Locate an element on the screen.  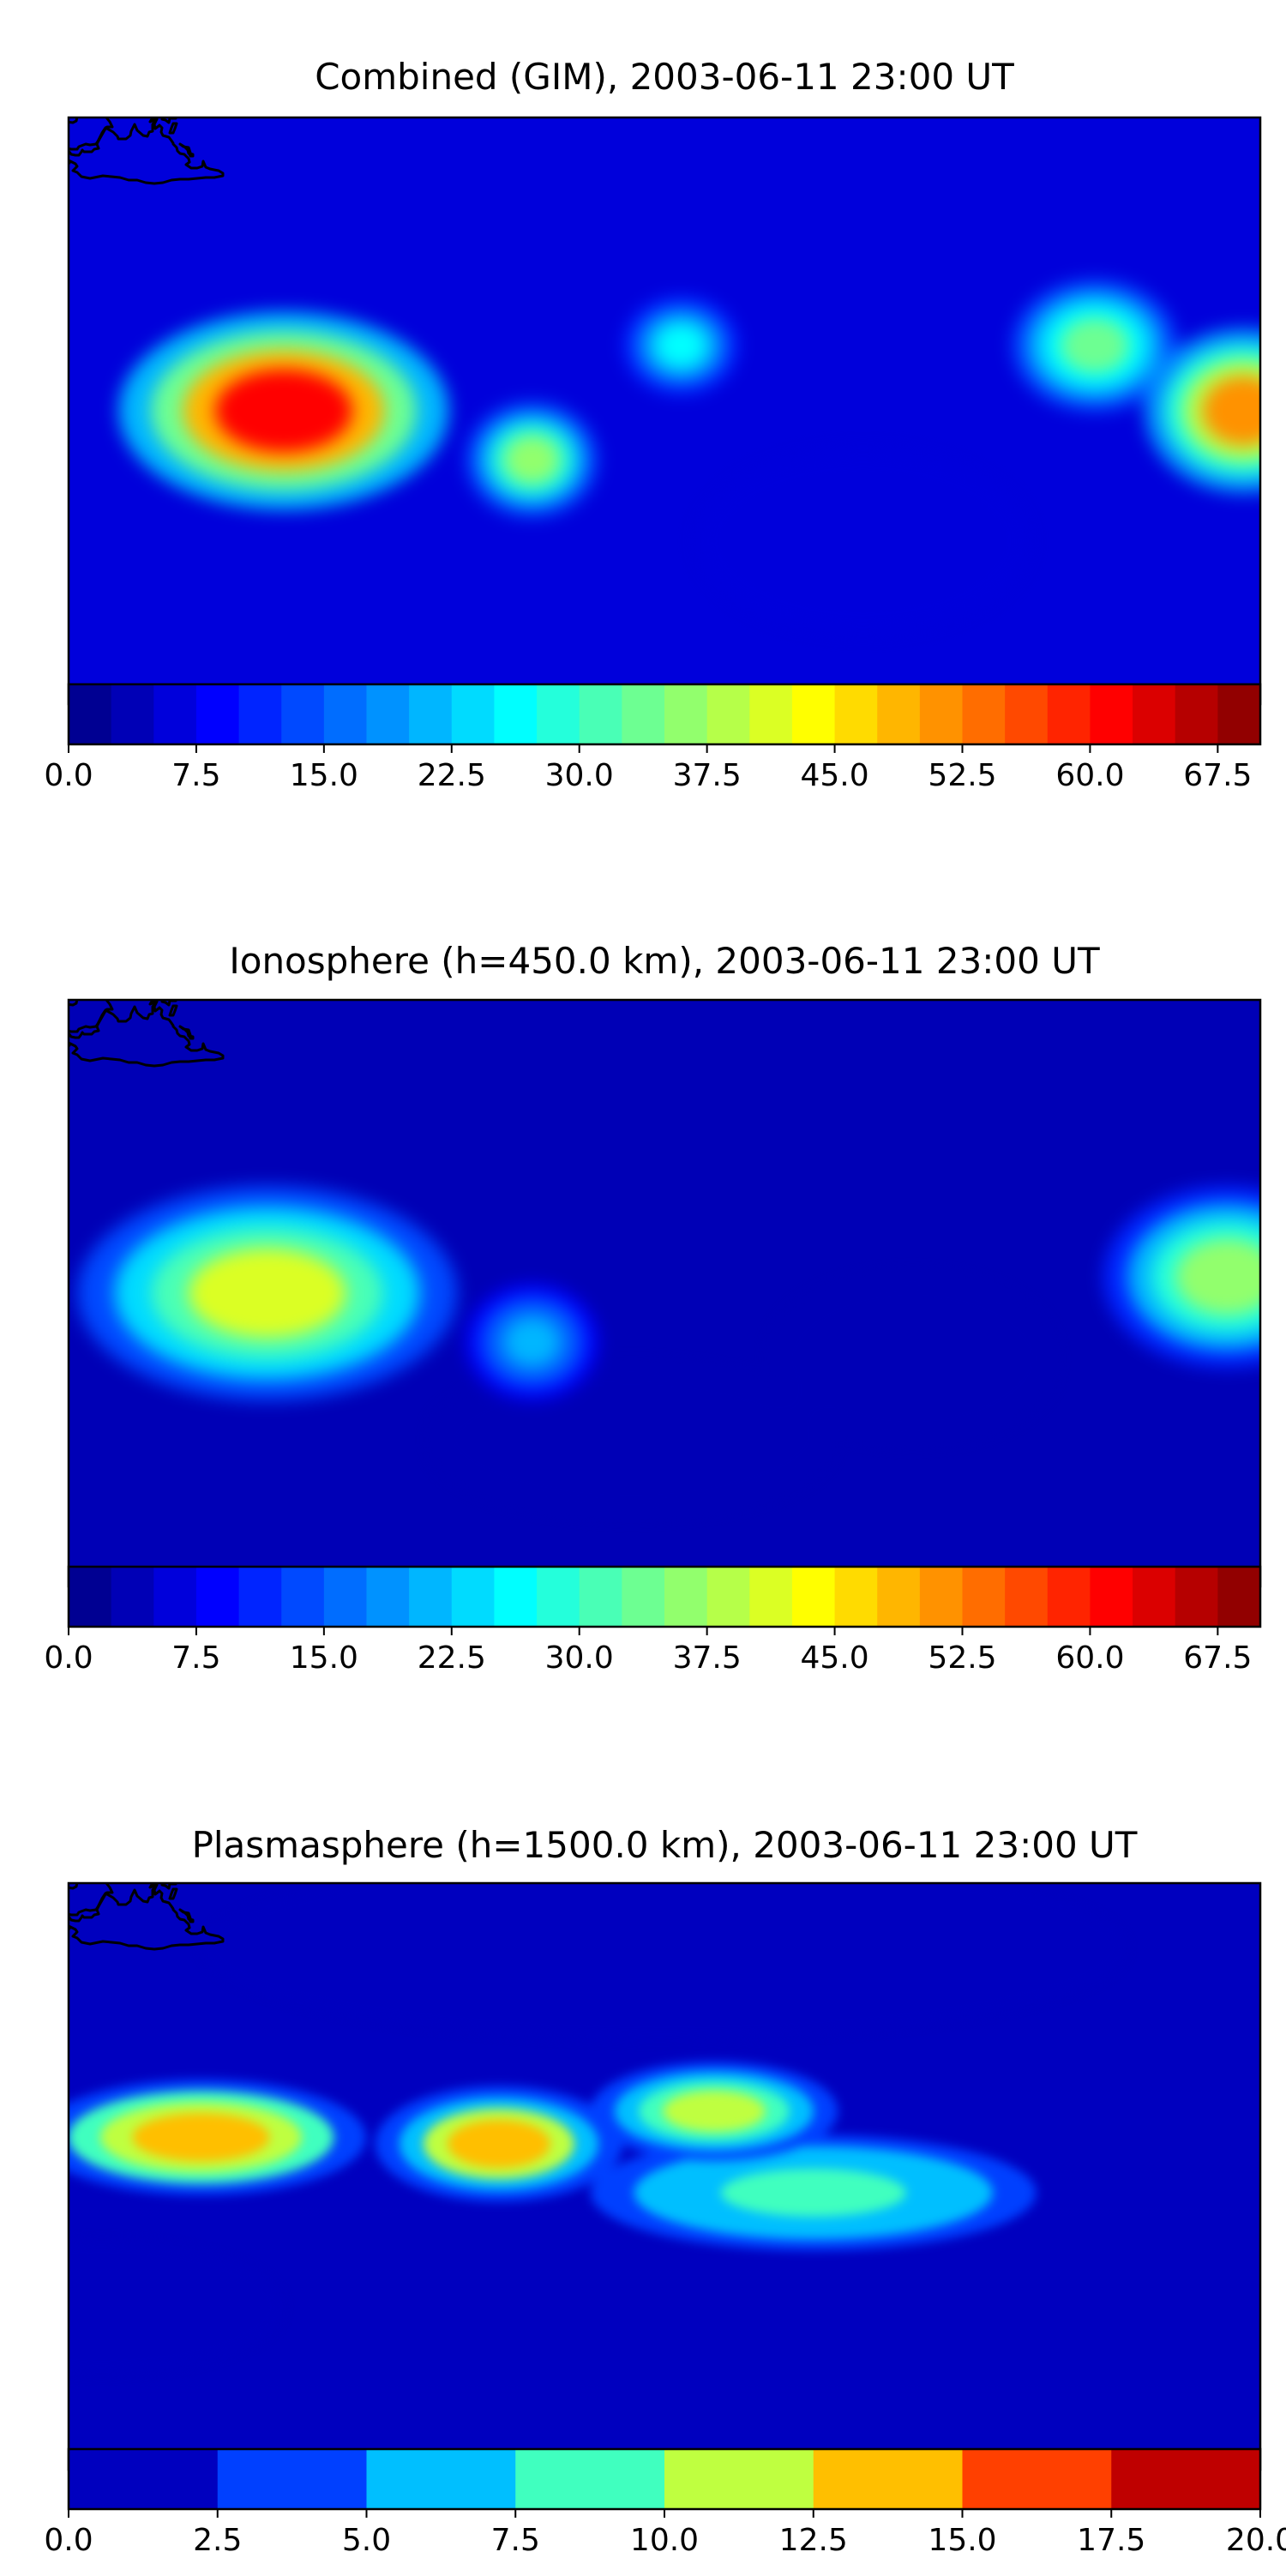
colorbar-tick-label: 22.5 is located at coordinates (452, 1658).